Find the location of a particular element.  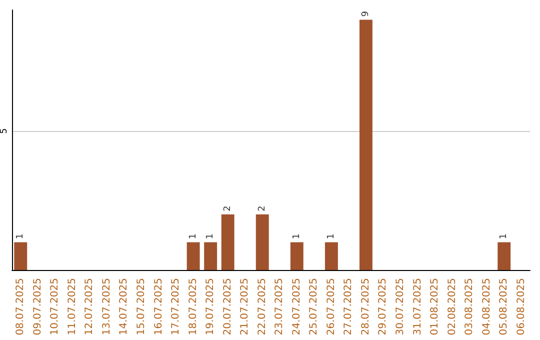

x-tick-label: 22.07.2025 is located at coordinates (262, 307).